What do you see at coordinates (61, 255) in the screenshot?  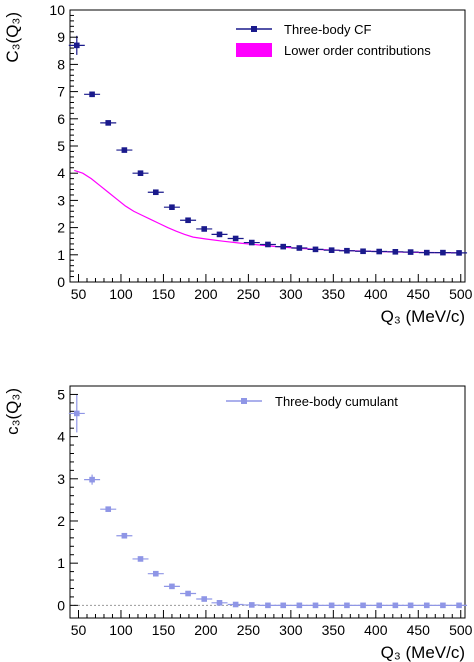 I see `top-y-tick-label: 1` at bounding box center [61, 255].